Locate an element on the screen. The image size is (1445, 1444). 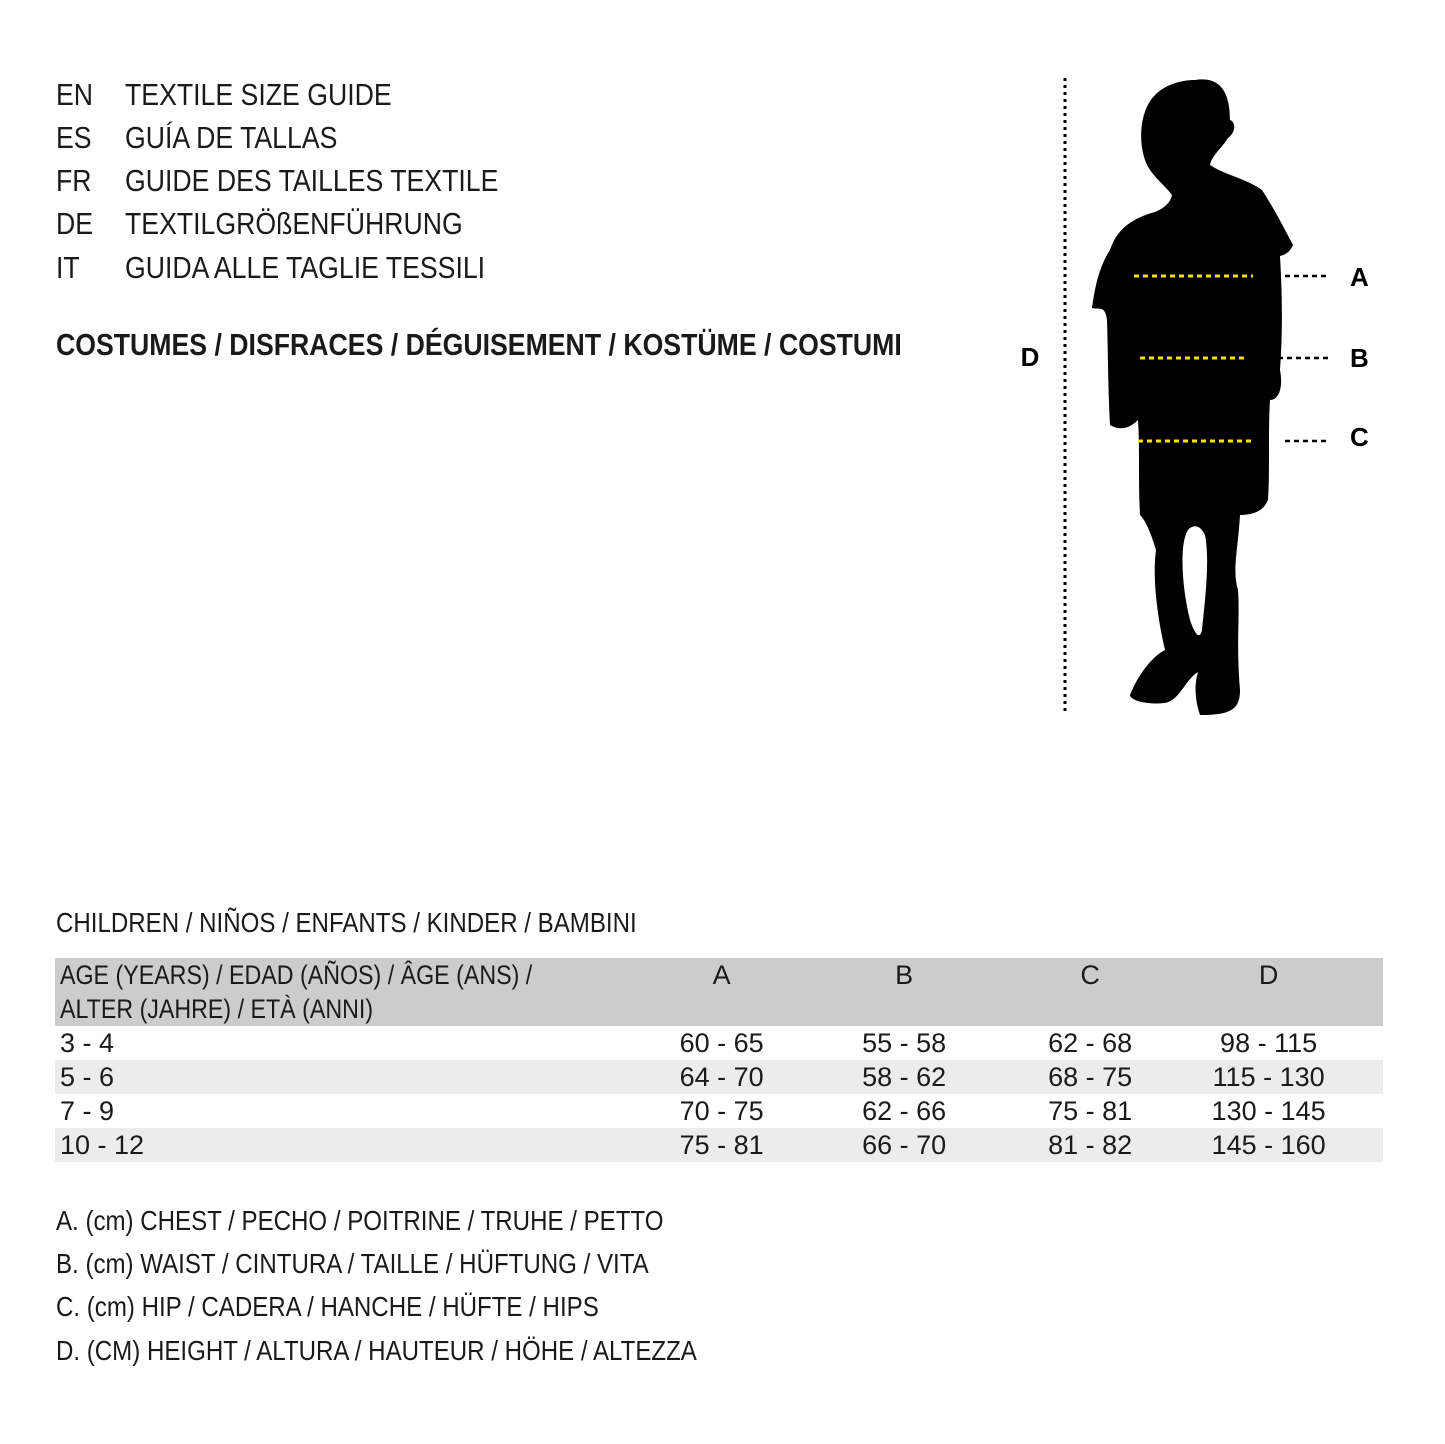
measurement-diagram: D A B C is located at coordinates (1195, 397).